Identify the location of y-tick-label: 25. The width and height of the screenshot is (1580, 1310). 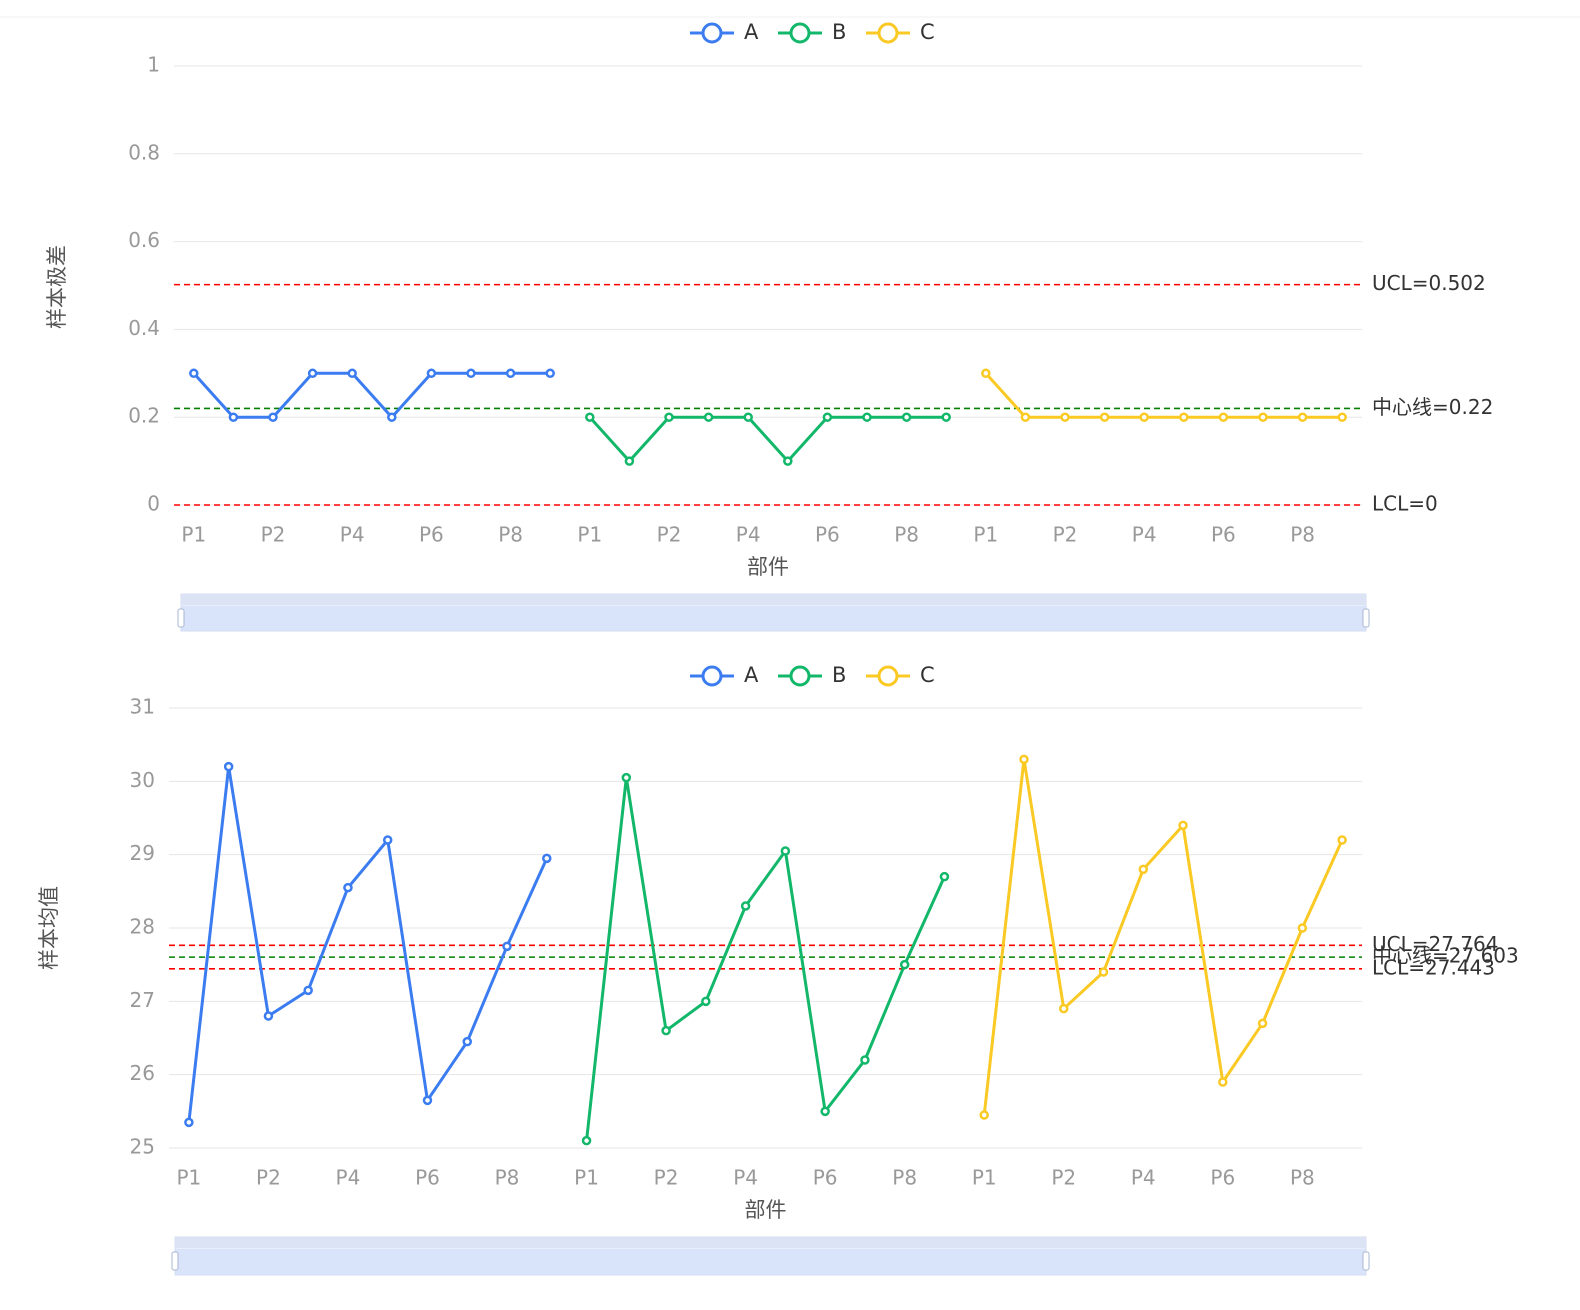
(142, 1147).